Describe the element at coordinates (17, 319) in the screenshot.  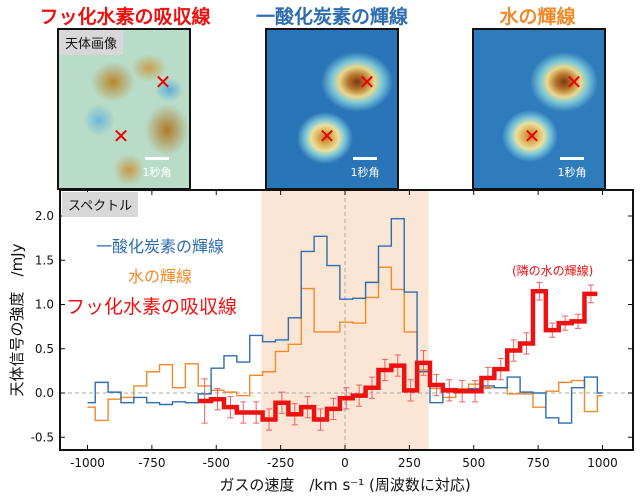
I see `y-axis-label: 天体信号の強度 /mJy` at that location.